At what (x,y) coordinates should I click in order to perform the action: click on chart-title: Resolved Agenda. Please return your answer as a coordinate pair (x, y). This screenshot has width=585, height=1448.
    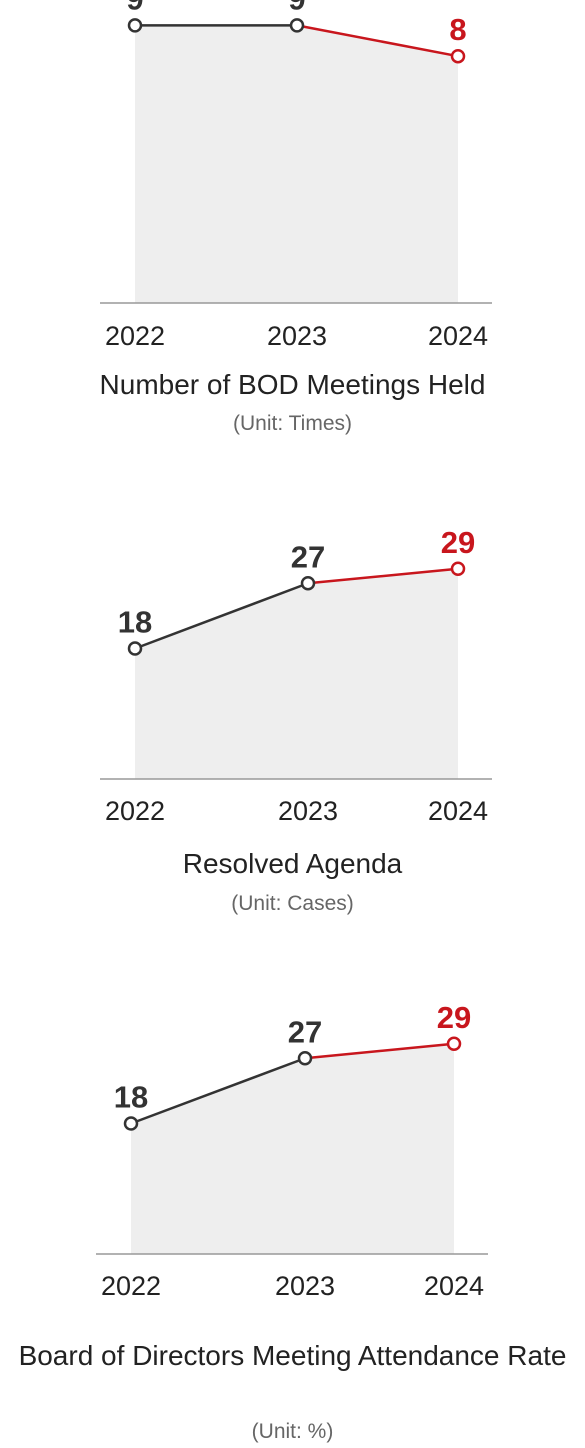
    Looking at the image, I should click on (292, 863).